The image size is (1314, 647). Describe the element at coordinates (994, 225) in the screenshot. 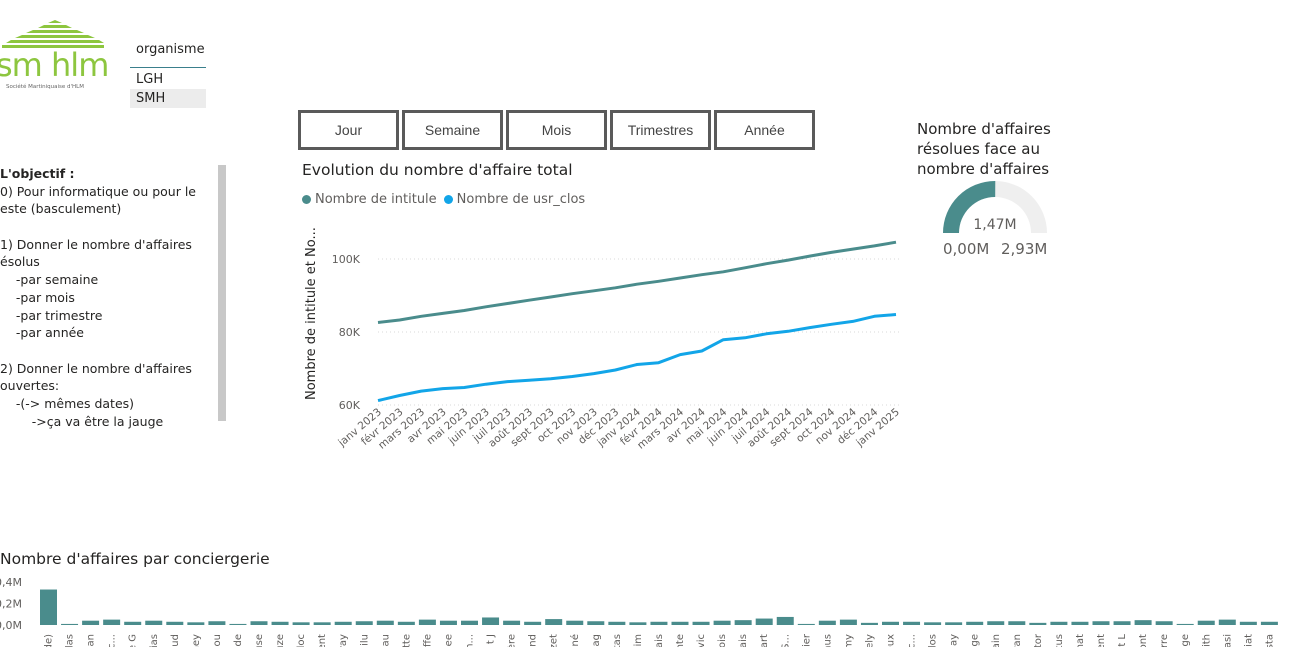

I see `gauge-value: 1,47M` at that location.